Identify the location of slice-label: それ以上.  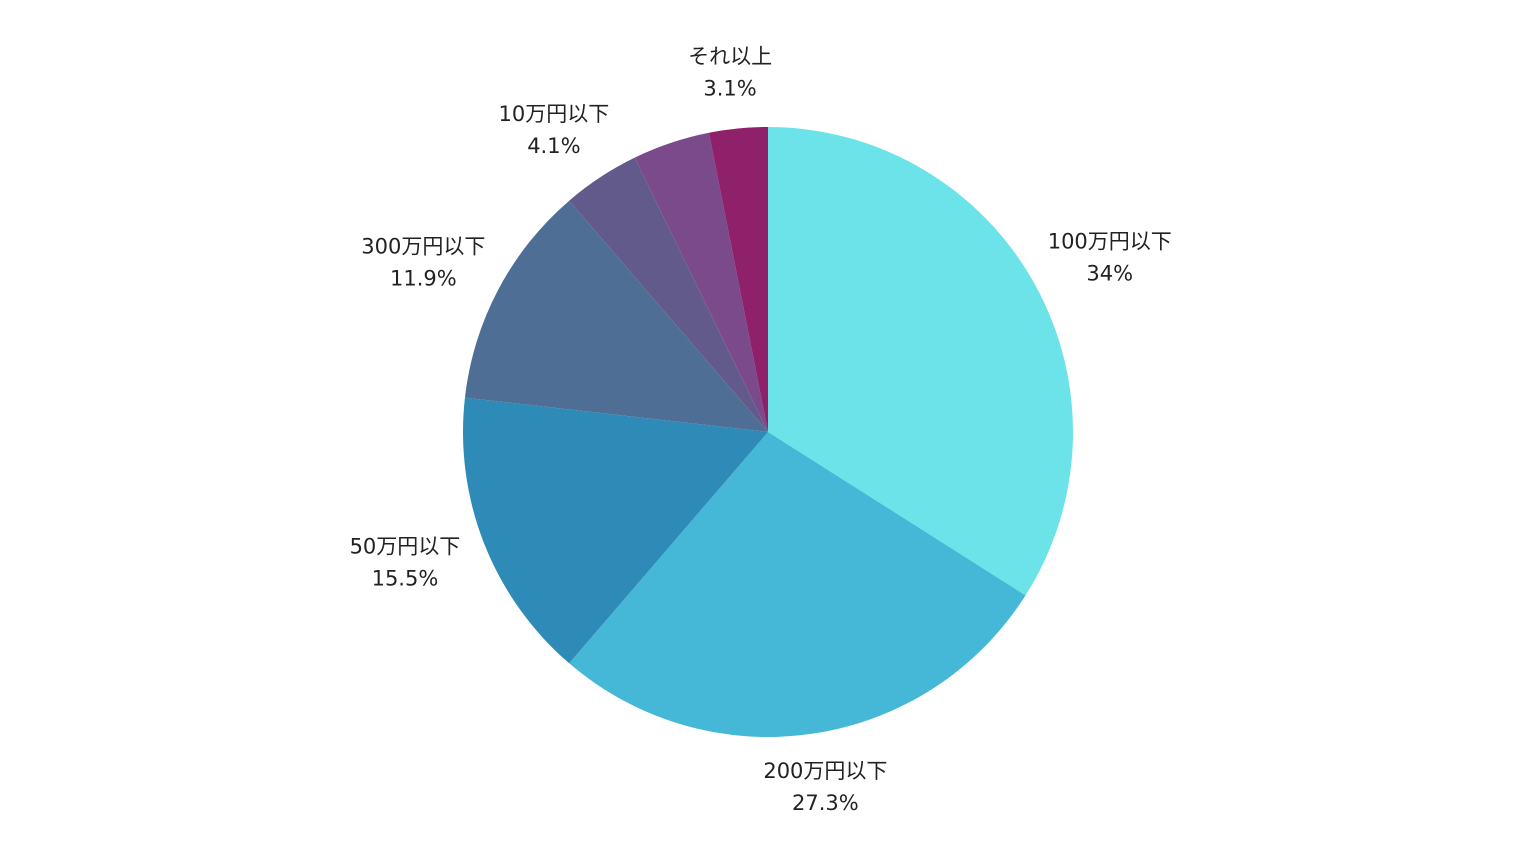
(730, 57).